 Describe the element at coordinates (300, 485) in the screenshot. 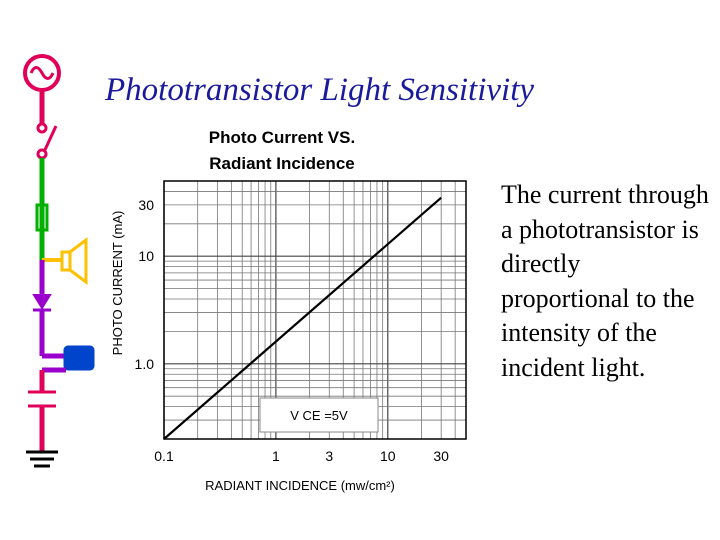

I see `x-axis-label: RADIANT INCIDENCE (mw/cm²)` at that location.